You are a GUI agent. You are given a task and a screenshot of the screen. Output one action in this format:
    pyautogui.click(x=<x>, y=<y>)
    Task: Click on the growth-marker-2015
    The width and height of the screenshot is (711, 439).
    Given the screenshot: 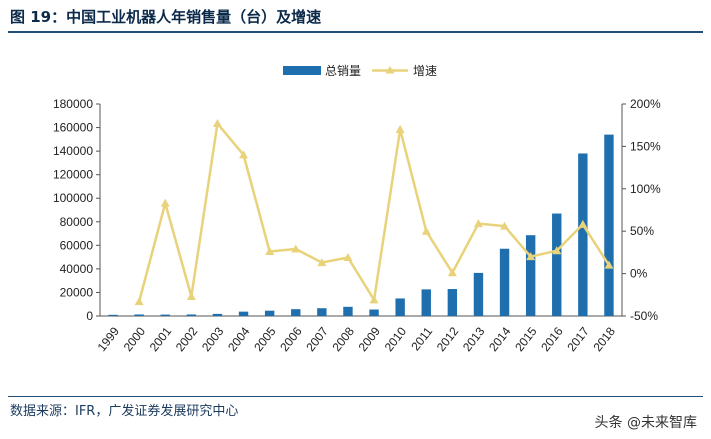 What is the action you would take?
    pyautogui.click(x=531, y=256)
    